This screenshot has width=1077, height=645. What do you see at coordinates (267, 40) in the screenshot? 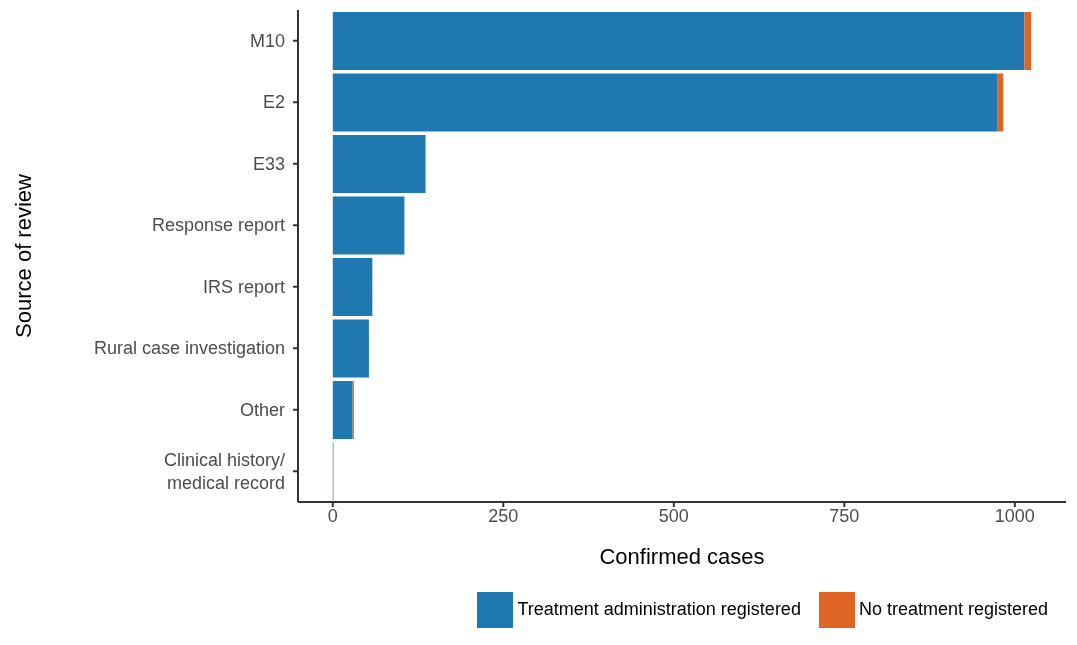
I see `y-tick-label: M10` at bounding box center [267, 40].